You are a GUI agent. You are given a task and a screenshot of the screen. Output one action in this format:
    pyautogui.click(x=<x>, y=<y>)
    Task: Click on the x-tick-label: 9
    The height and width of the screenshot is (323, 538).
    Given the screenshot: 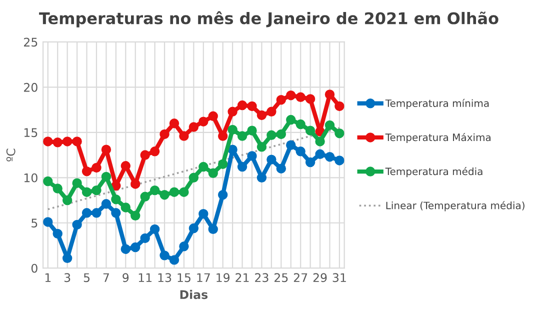 What is the action you would take?
    pyautogui.click(x=125, y=277)
    